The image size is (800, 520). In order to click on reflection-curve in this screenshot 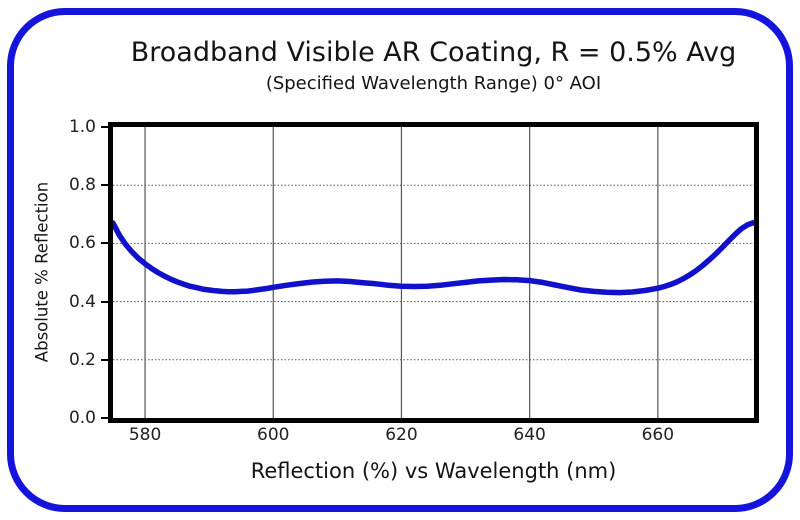, I will do `click(433, 257)`.